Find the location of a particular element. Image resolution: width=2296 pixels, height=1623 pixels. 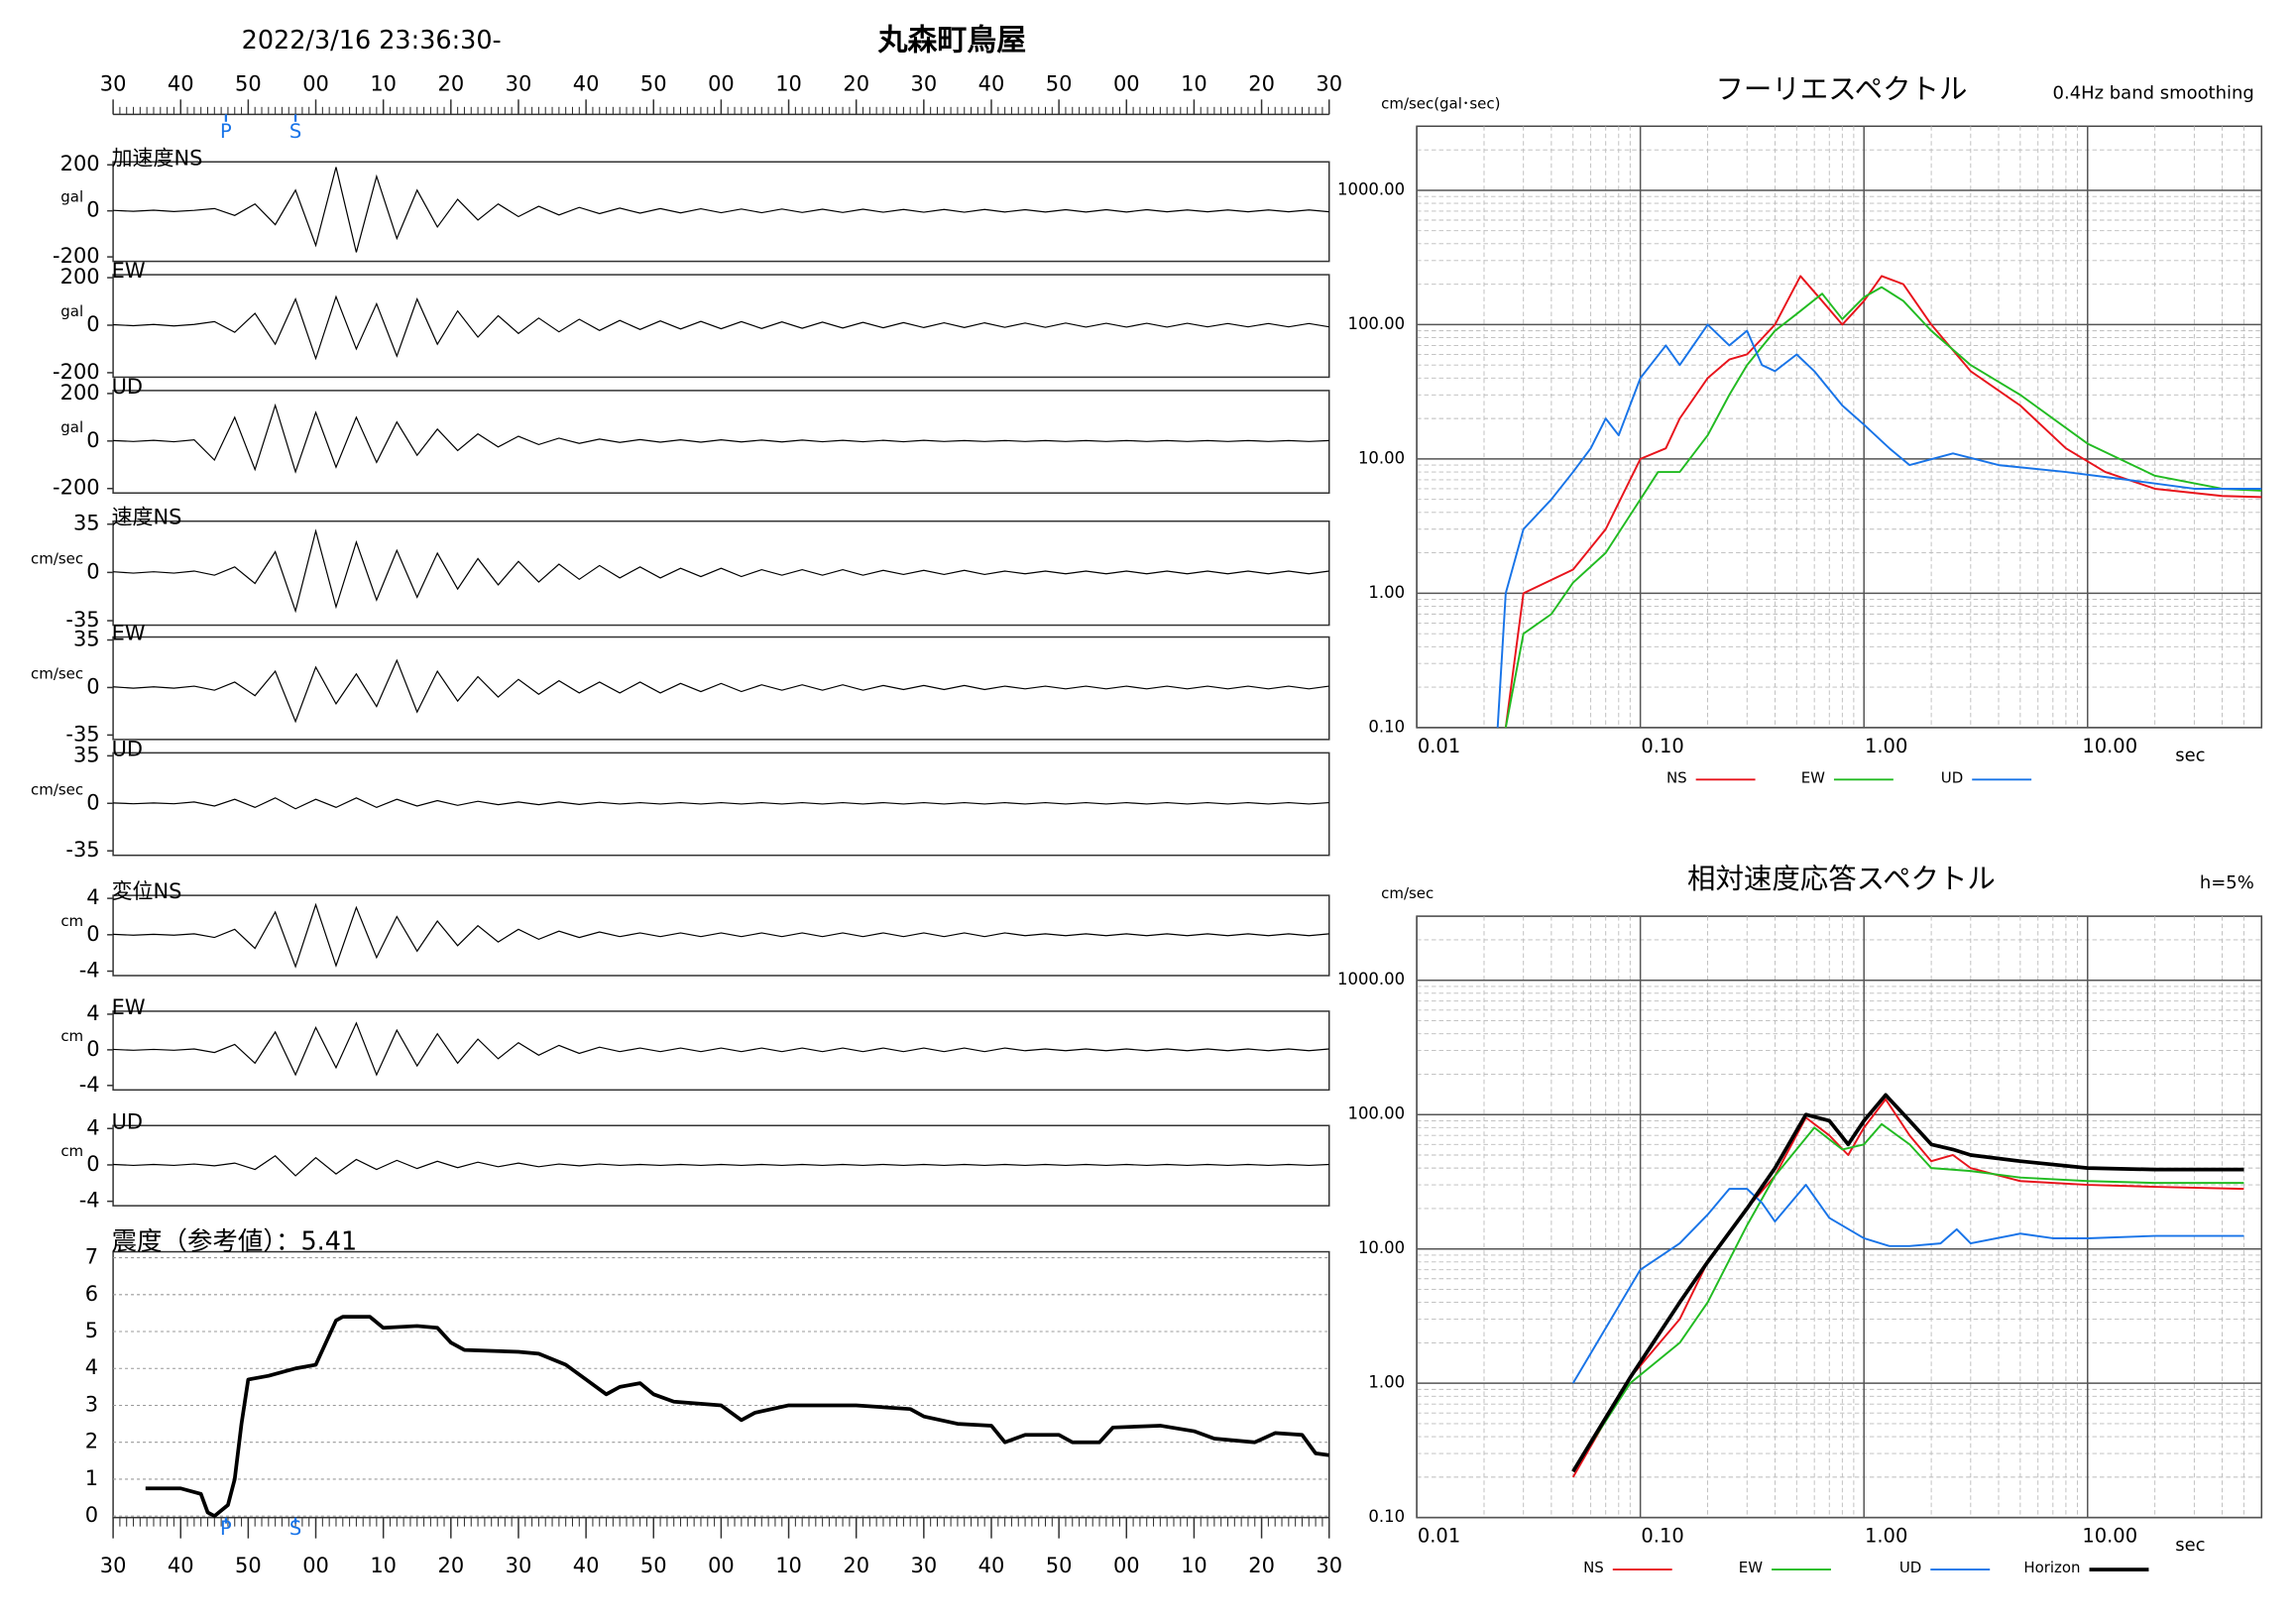

y-tick-label: 2 is located at coordinates (92, 1441).